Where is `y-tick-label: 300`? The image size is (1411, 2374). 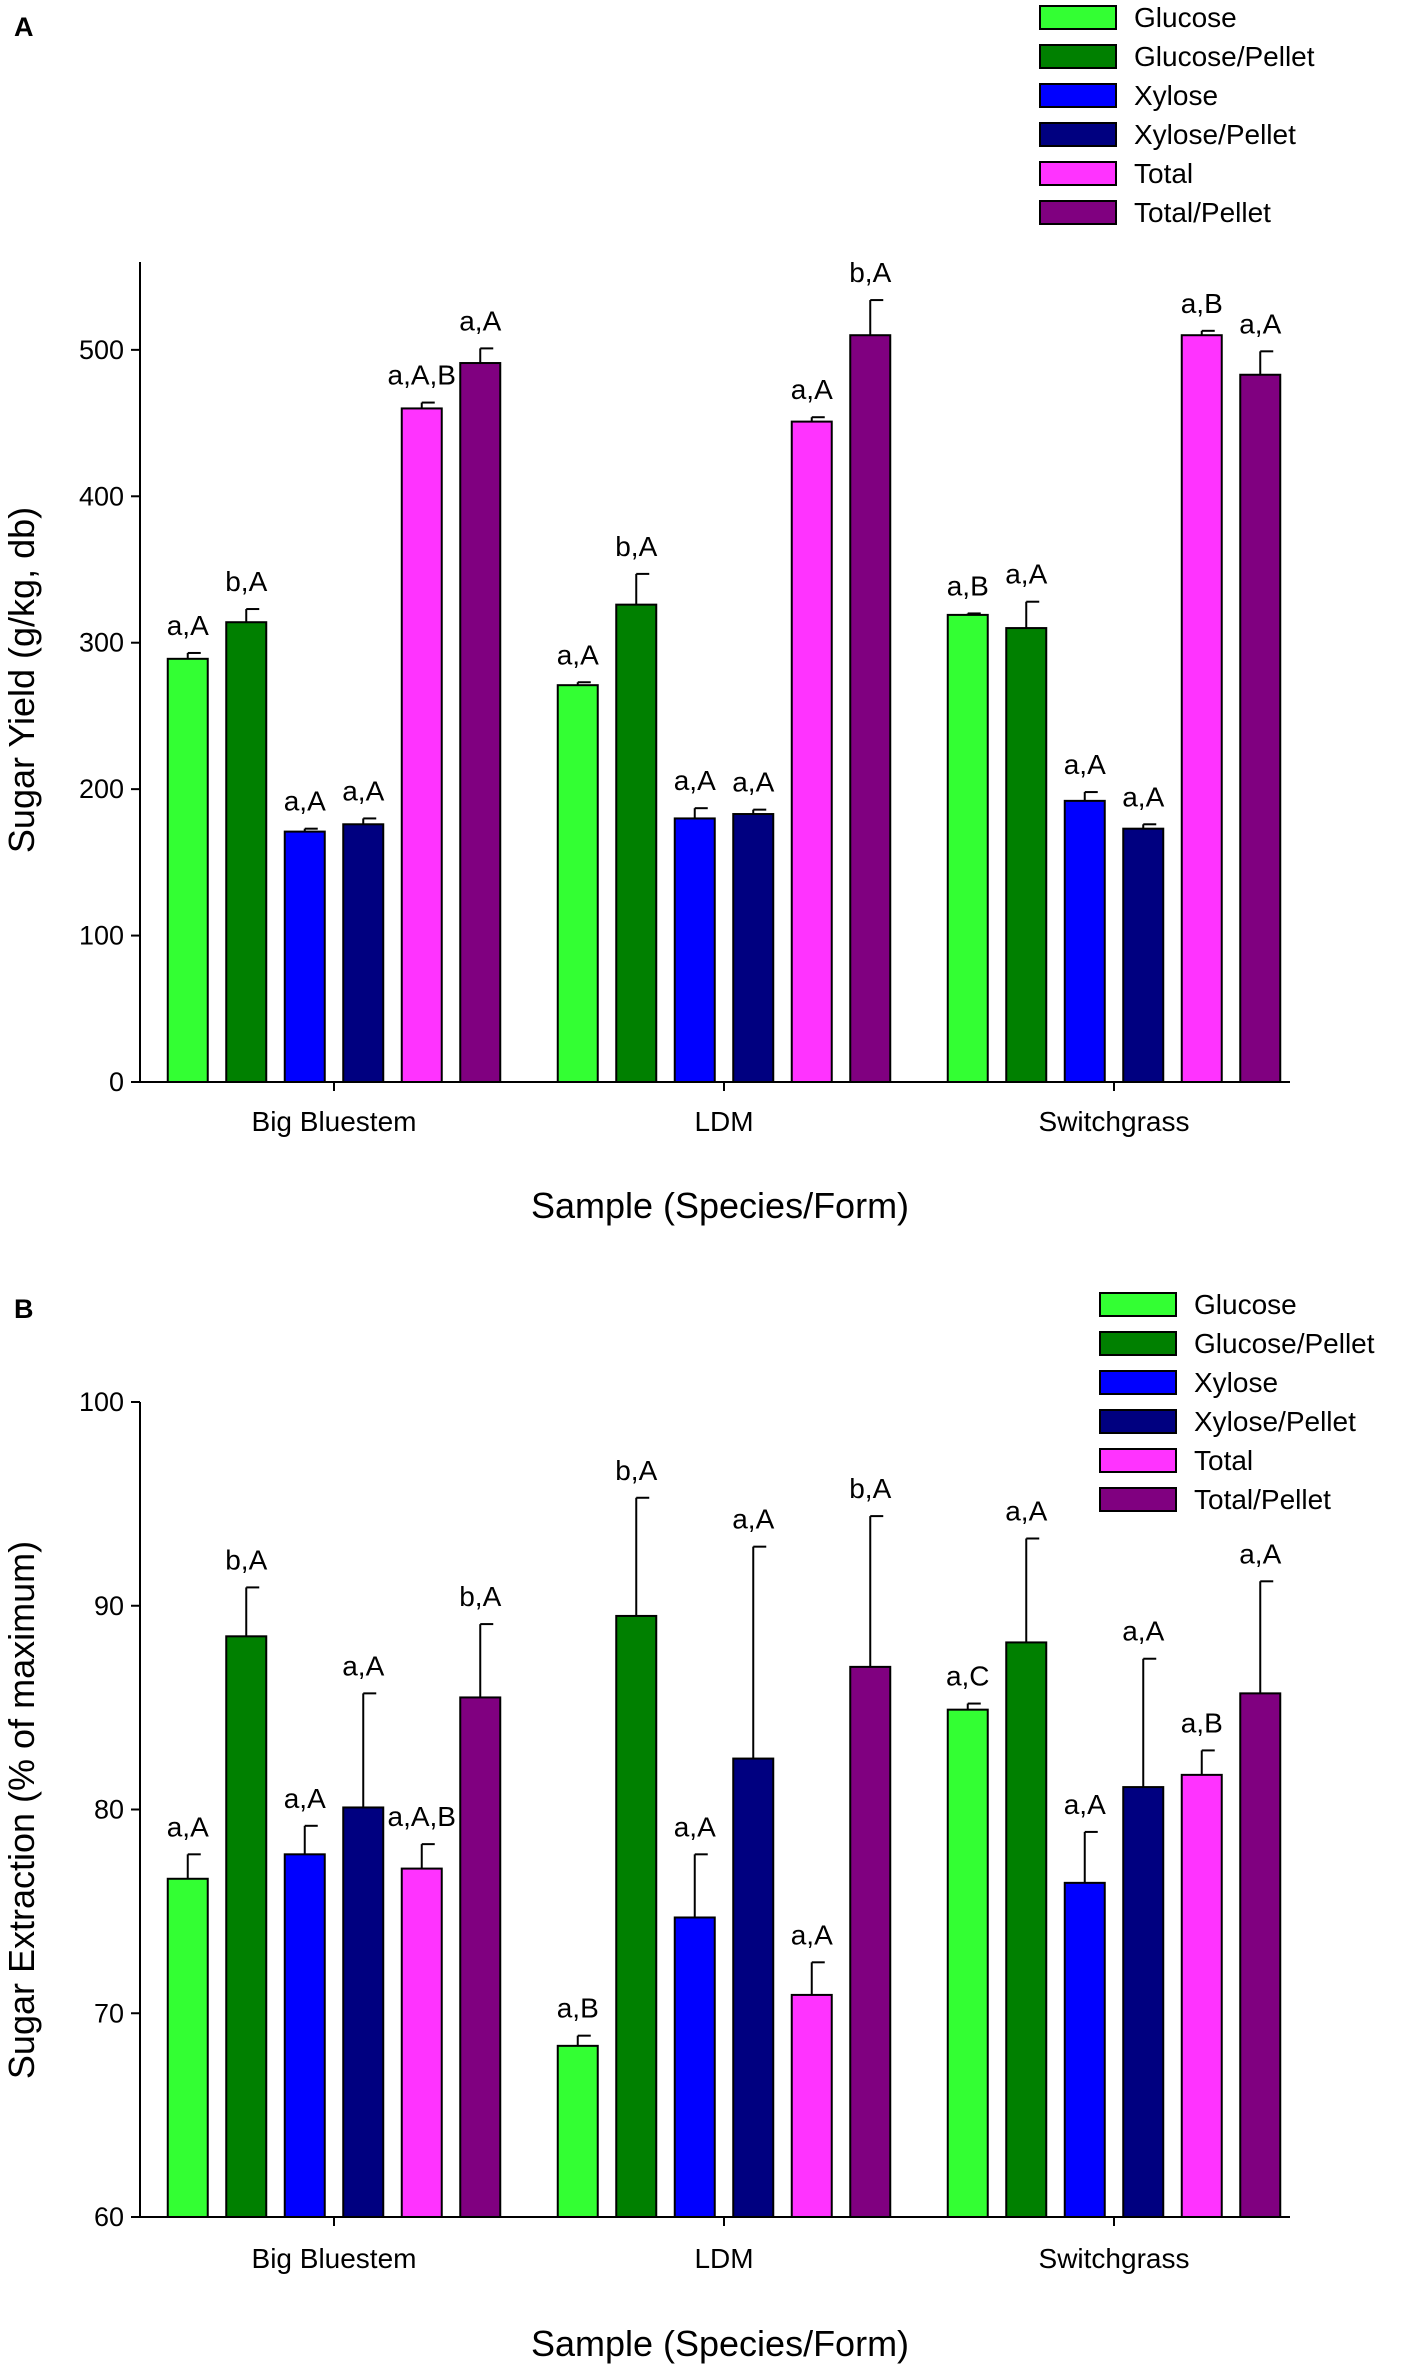
y-tick-label: 300 is located at coordinates (101, 643).